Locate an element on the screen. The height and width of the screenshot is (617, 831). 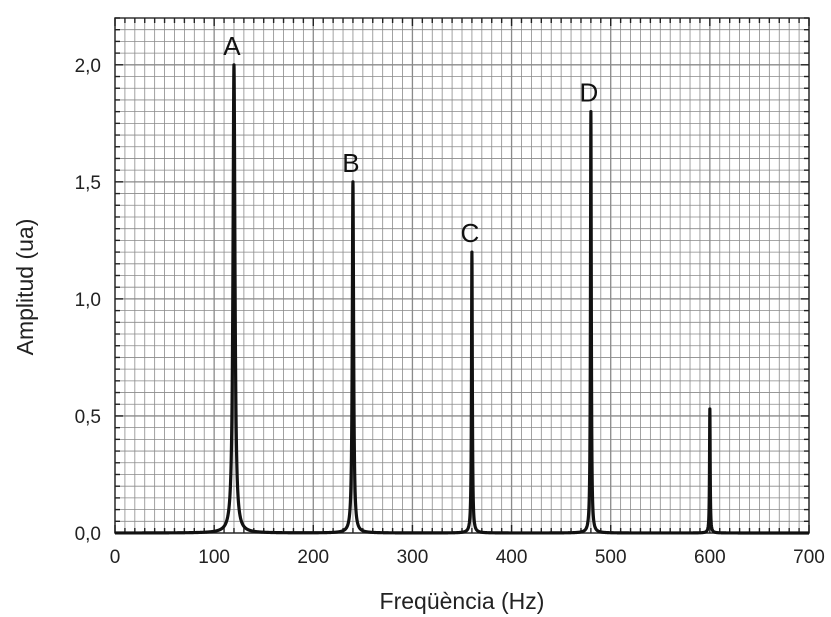
y-tick-label: 1,0 is located at coordinates (88, 300).